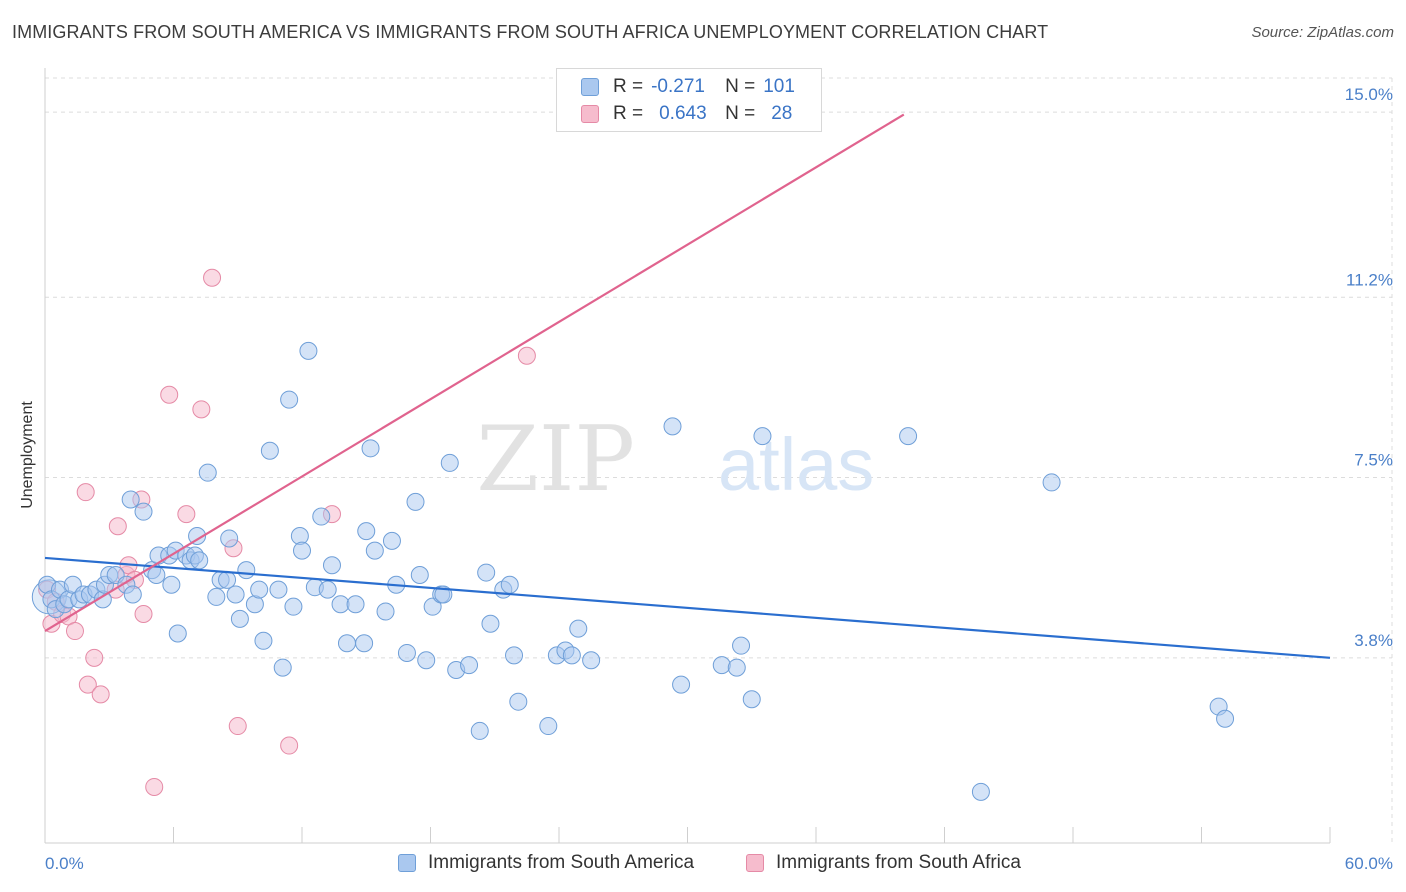 The image size is (1406, 892). Describe the element at coordinates (1373, 640) in the screenshot. I see `y-tick-label: 3.8%` at that location.